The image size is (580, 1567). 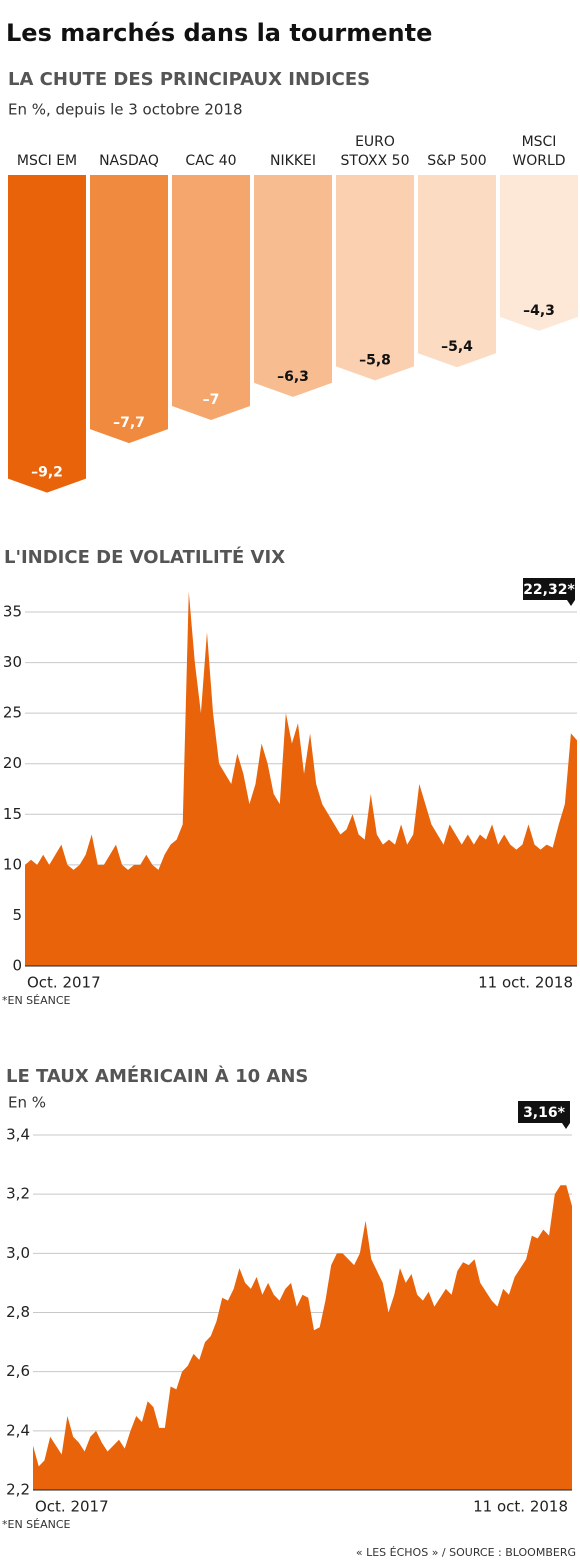 What do you see at coordinates (18, 1430) in the screenshot?
I see `y-tick-label: 2,4` at bounding box center [18, 1430].